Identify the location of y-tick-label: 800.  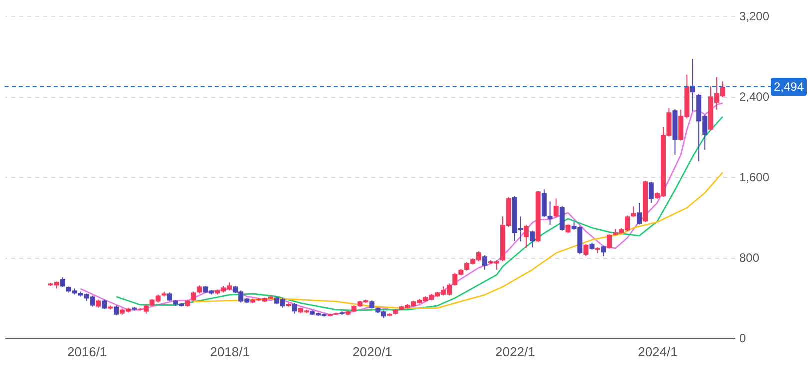
(750, 258).